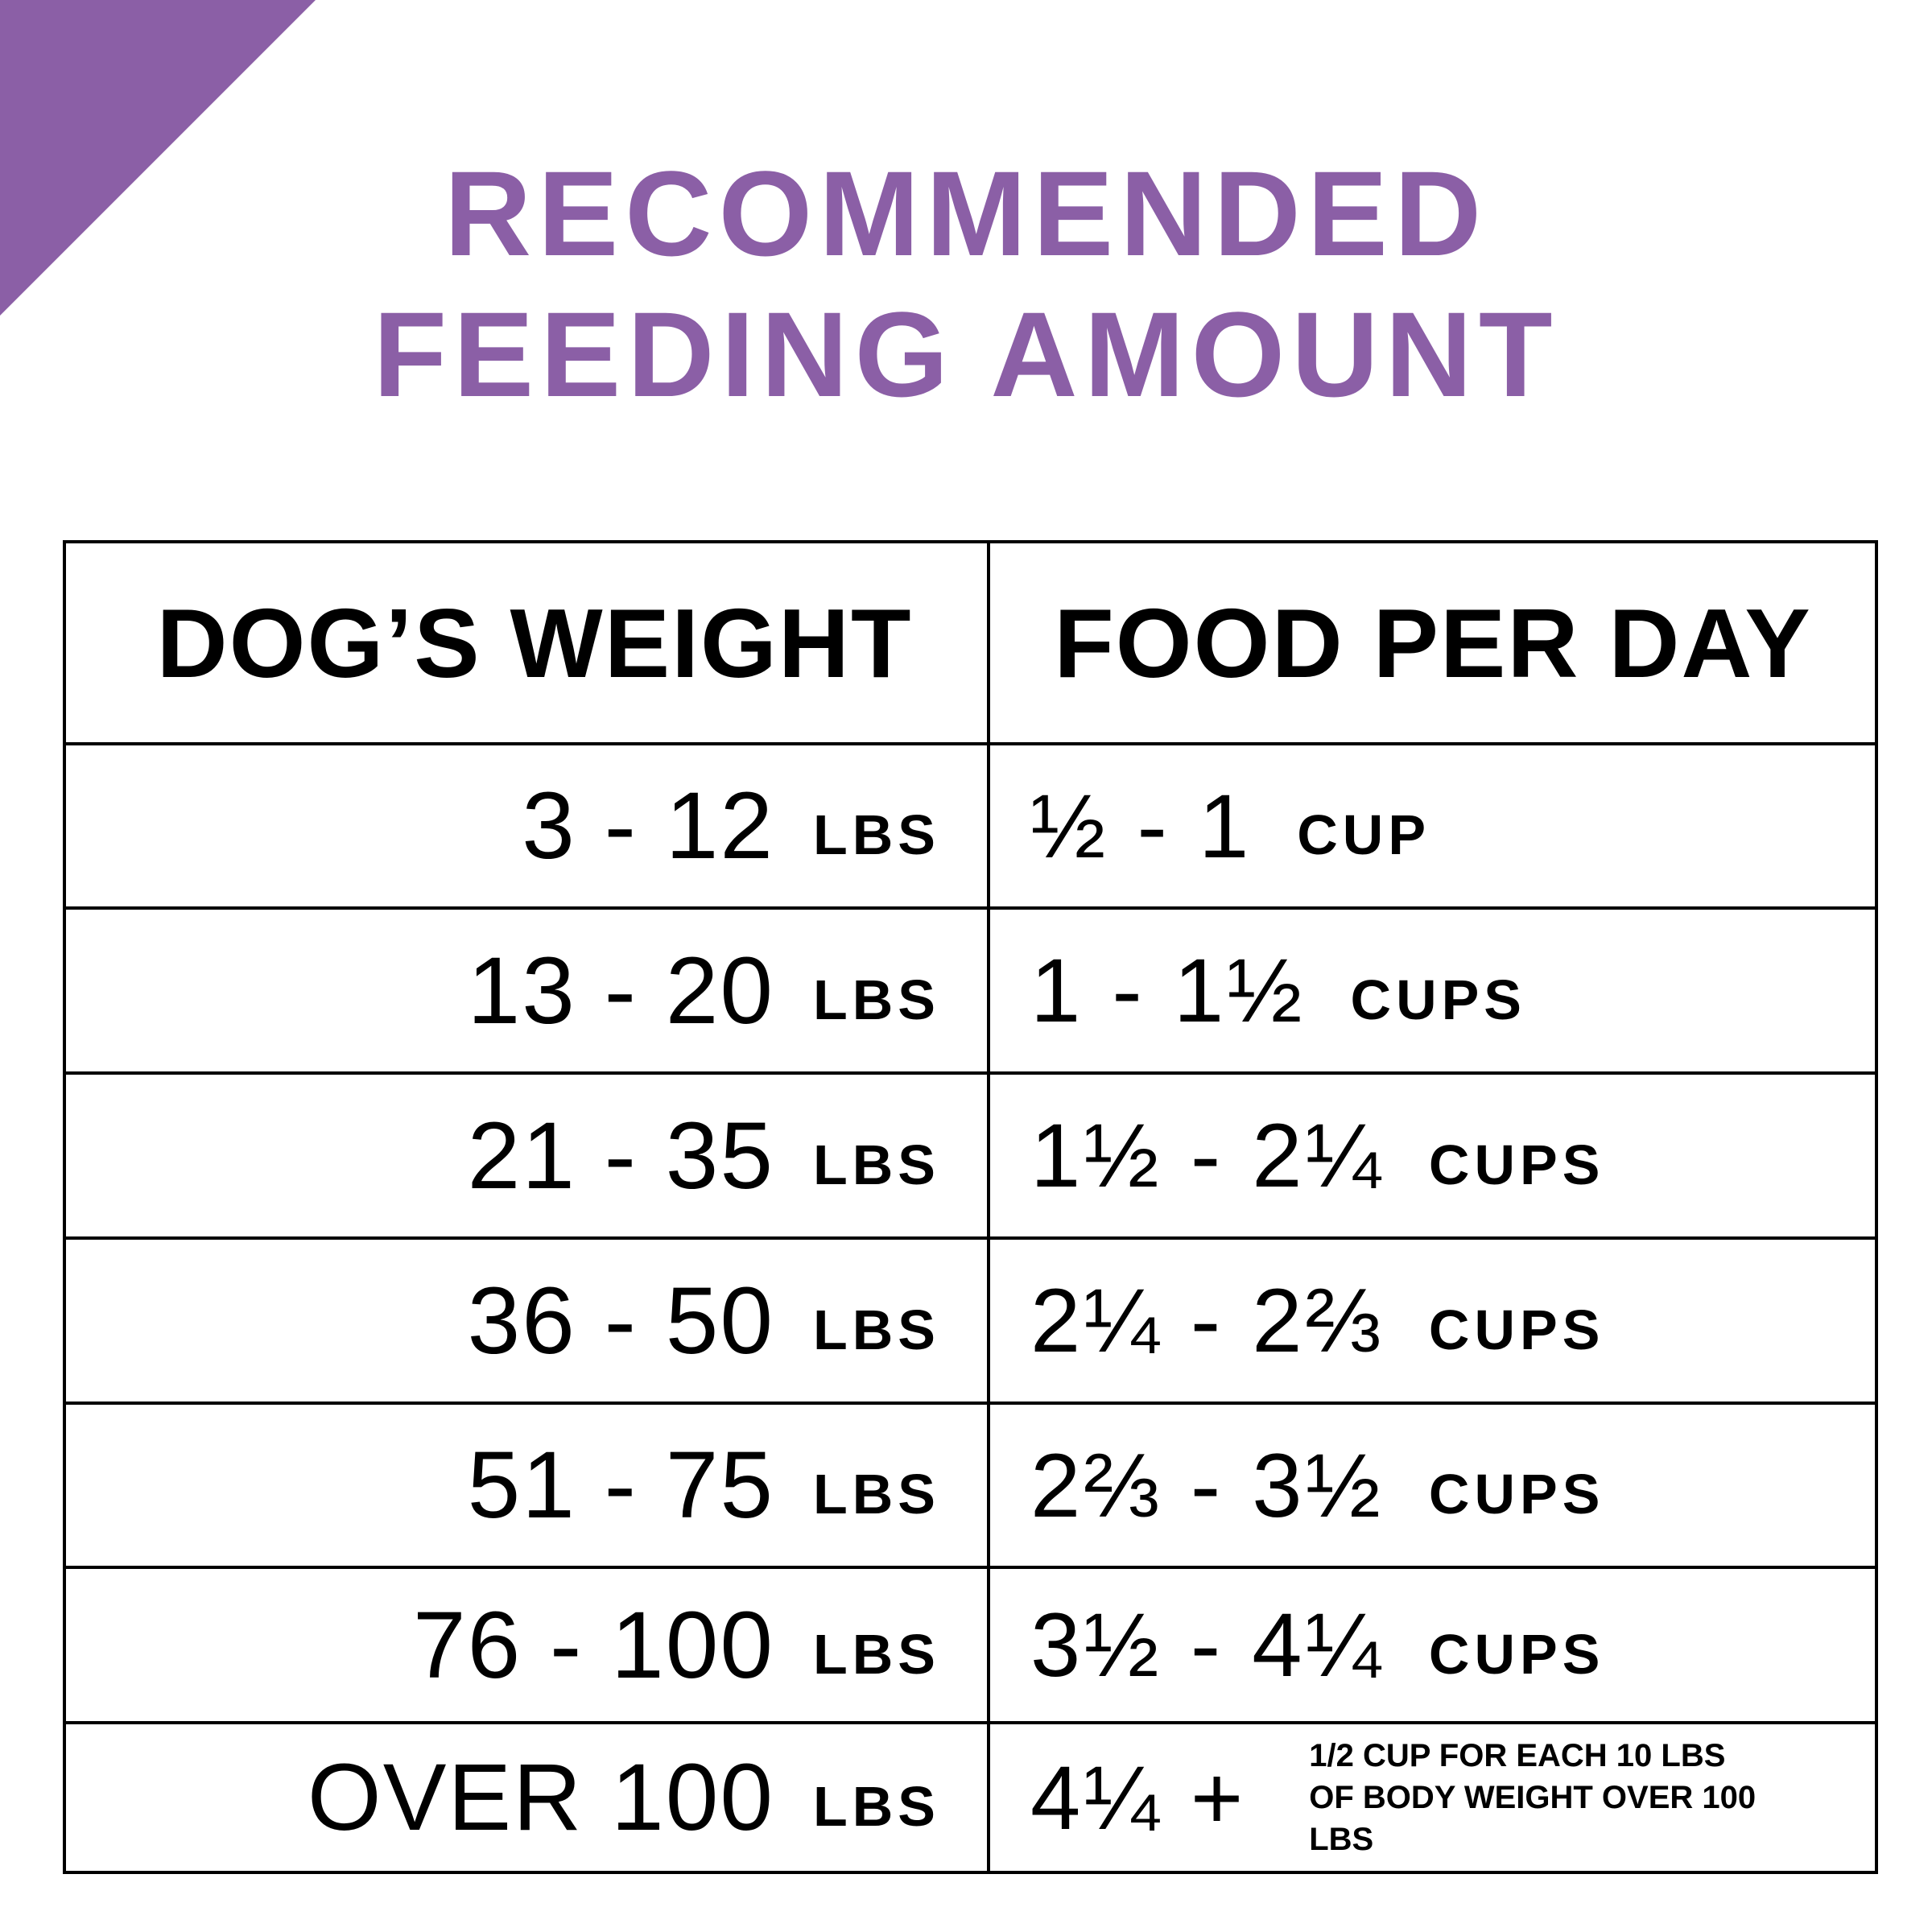 The width and height of the screenshot is (1932, 1932). I want to click on table-row-weight: 21 - 35 LBS, so click(503, 1155).